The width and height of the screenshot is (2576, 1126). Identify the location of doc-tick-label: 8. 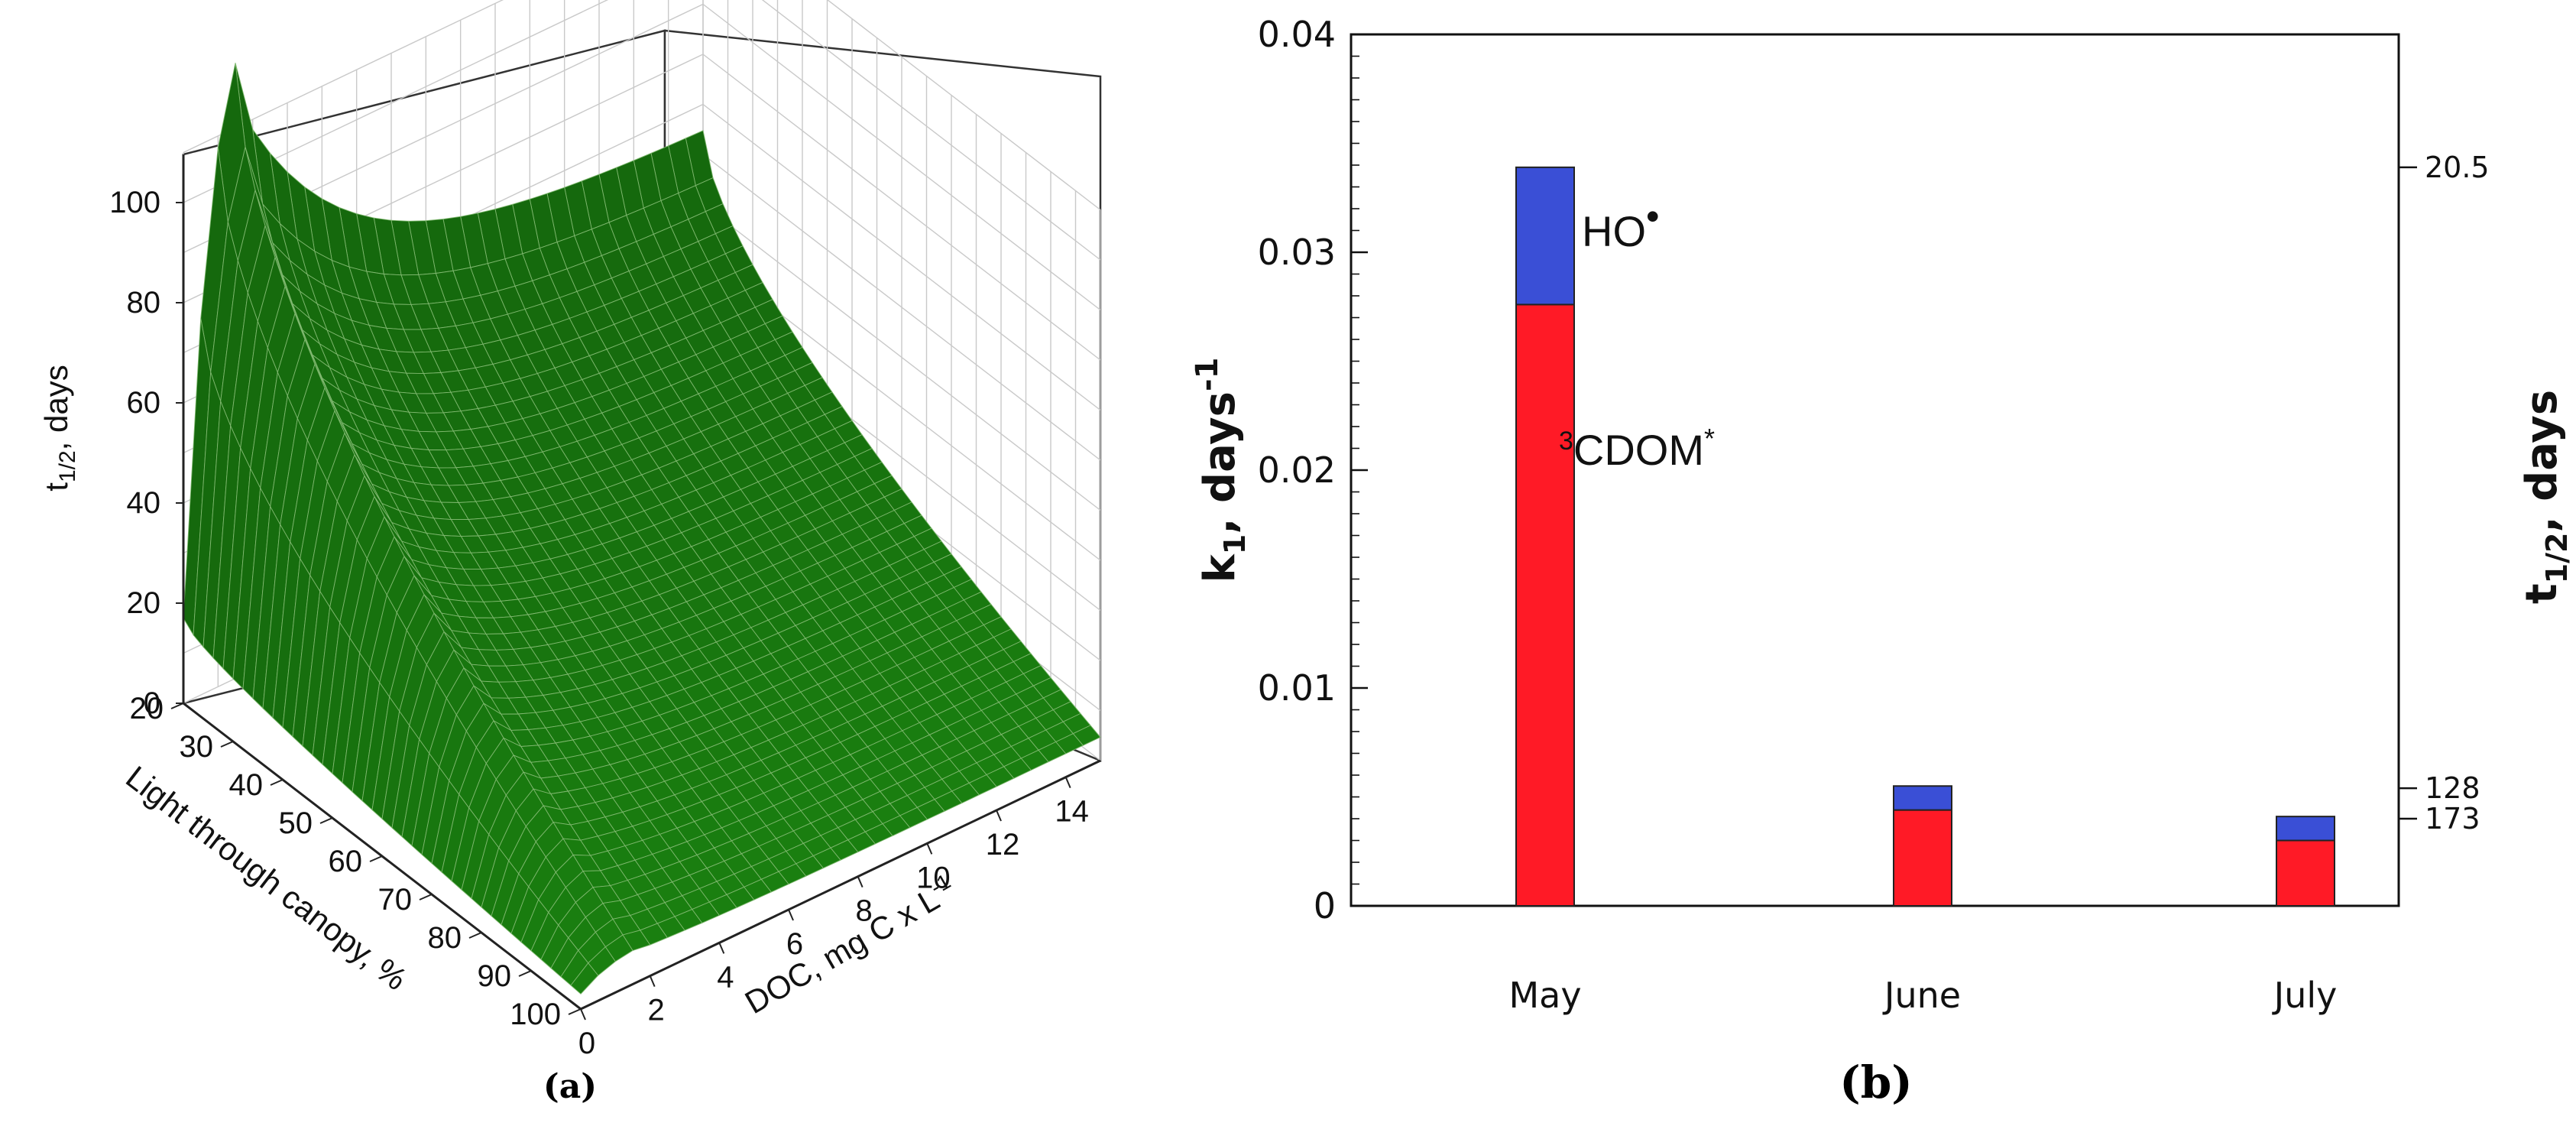
(864, 911).